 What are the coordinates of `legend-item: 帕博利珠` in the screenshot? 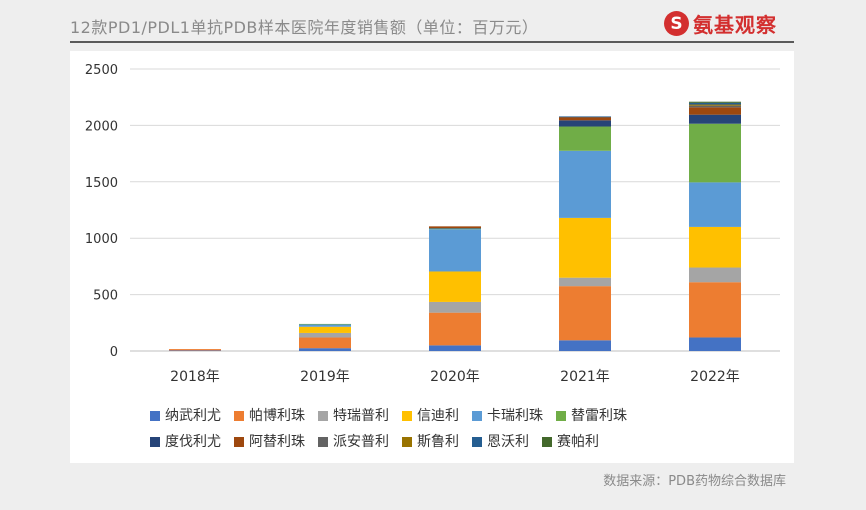 It's located at (269, 416).